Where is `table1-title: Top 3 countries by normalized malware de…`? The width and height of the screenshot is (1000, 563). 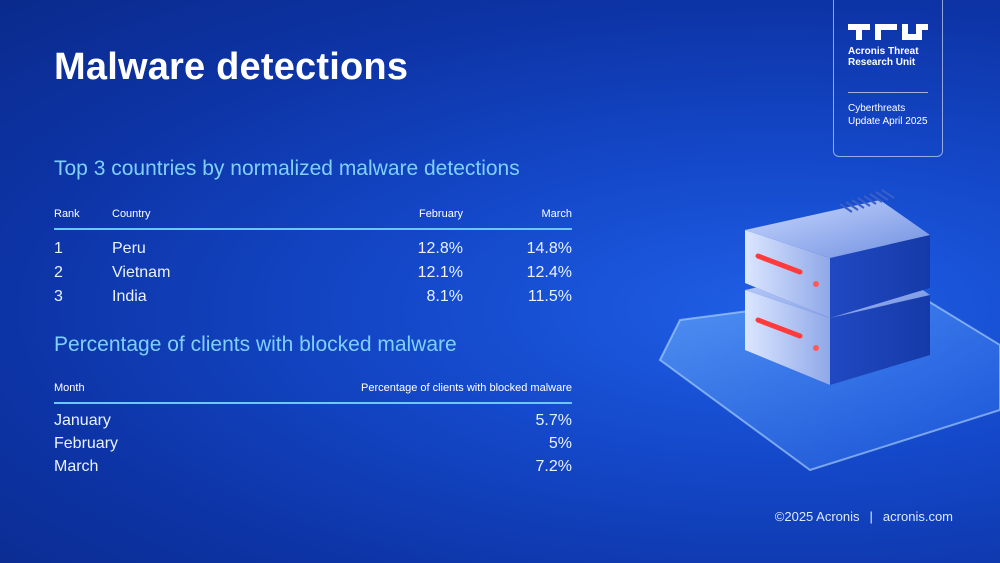 table1-title: Top 3 countries by normalized malware de… is located at coordinates (287, 168).